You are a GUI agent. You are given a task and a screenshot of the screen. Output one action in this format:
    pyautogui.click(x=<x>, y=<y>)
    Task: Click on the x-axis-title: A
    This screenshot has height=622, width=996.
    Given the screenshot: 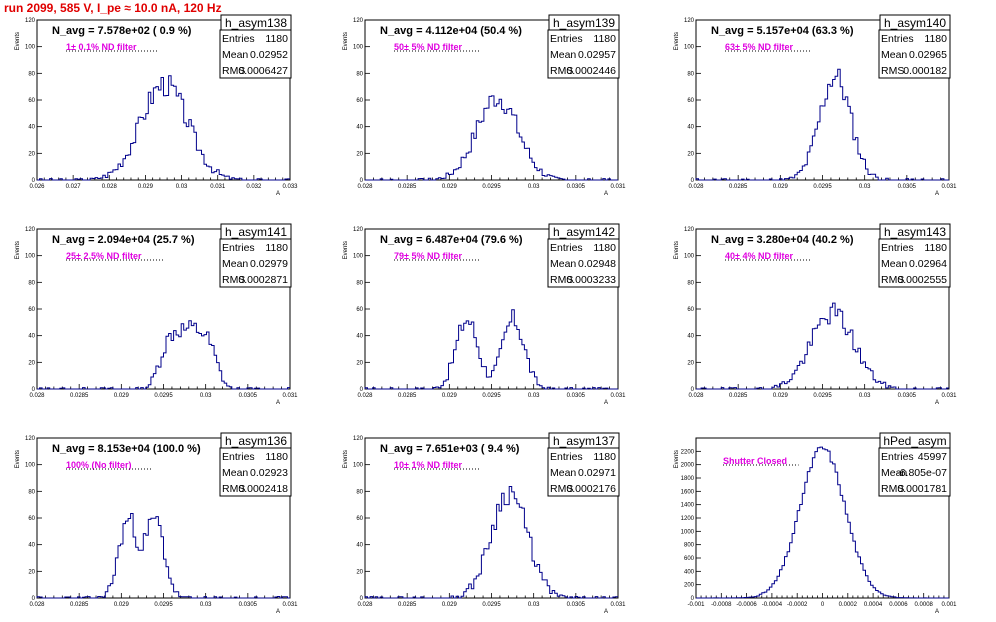 What is the action you would take?
    pyautogui.click(x=937, y=403)
    